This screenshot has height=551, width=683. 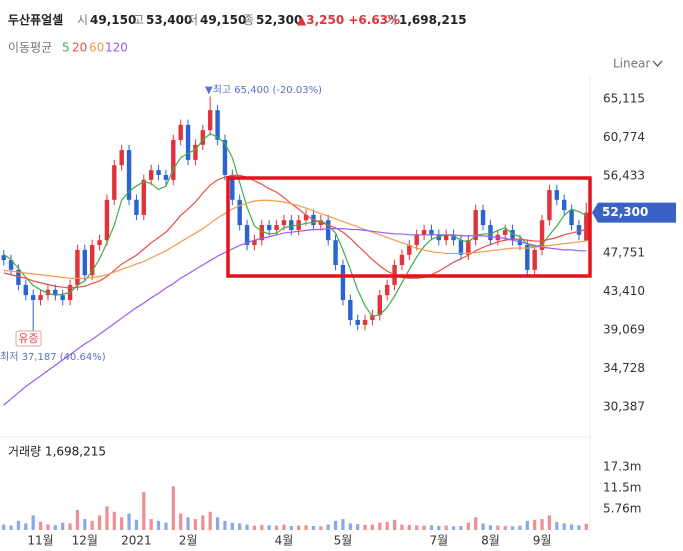 I want to click on x-tick-label: 11월, so click(x=40, y=541).